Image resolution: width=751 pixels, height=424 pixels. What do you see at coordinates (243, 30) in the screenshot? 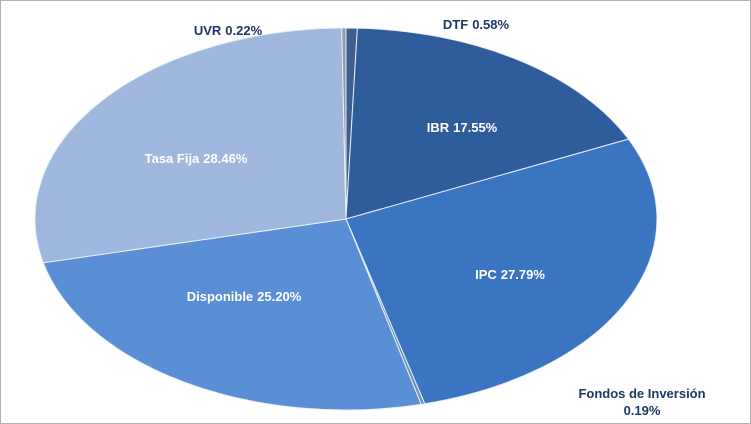
I see `slice-value: 0.22%` at bounding box center [243, 30].